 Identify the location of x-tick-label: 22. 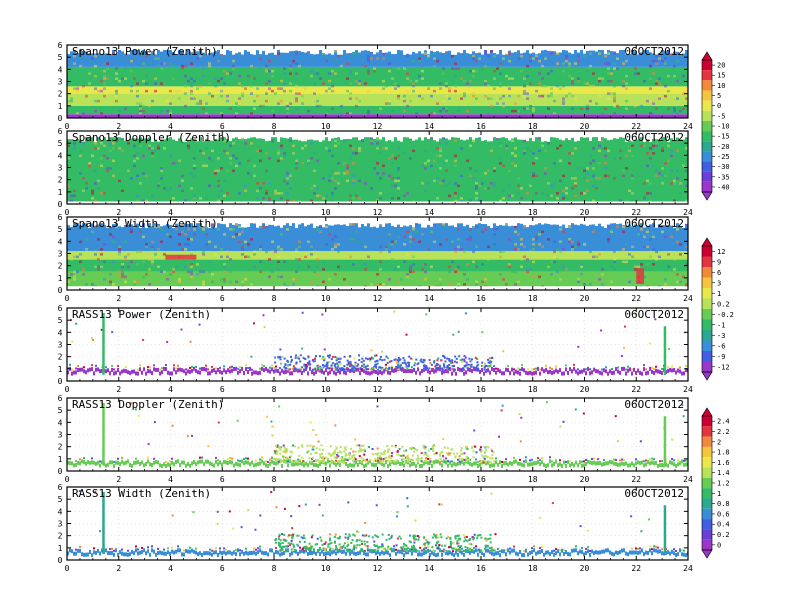
(636, 126).